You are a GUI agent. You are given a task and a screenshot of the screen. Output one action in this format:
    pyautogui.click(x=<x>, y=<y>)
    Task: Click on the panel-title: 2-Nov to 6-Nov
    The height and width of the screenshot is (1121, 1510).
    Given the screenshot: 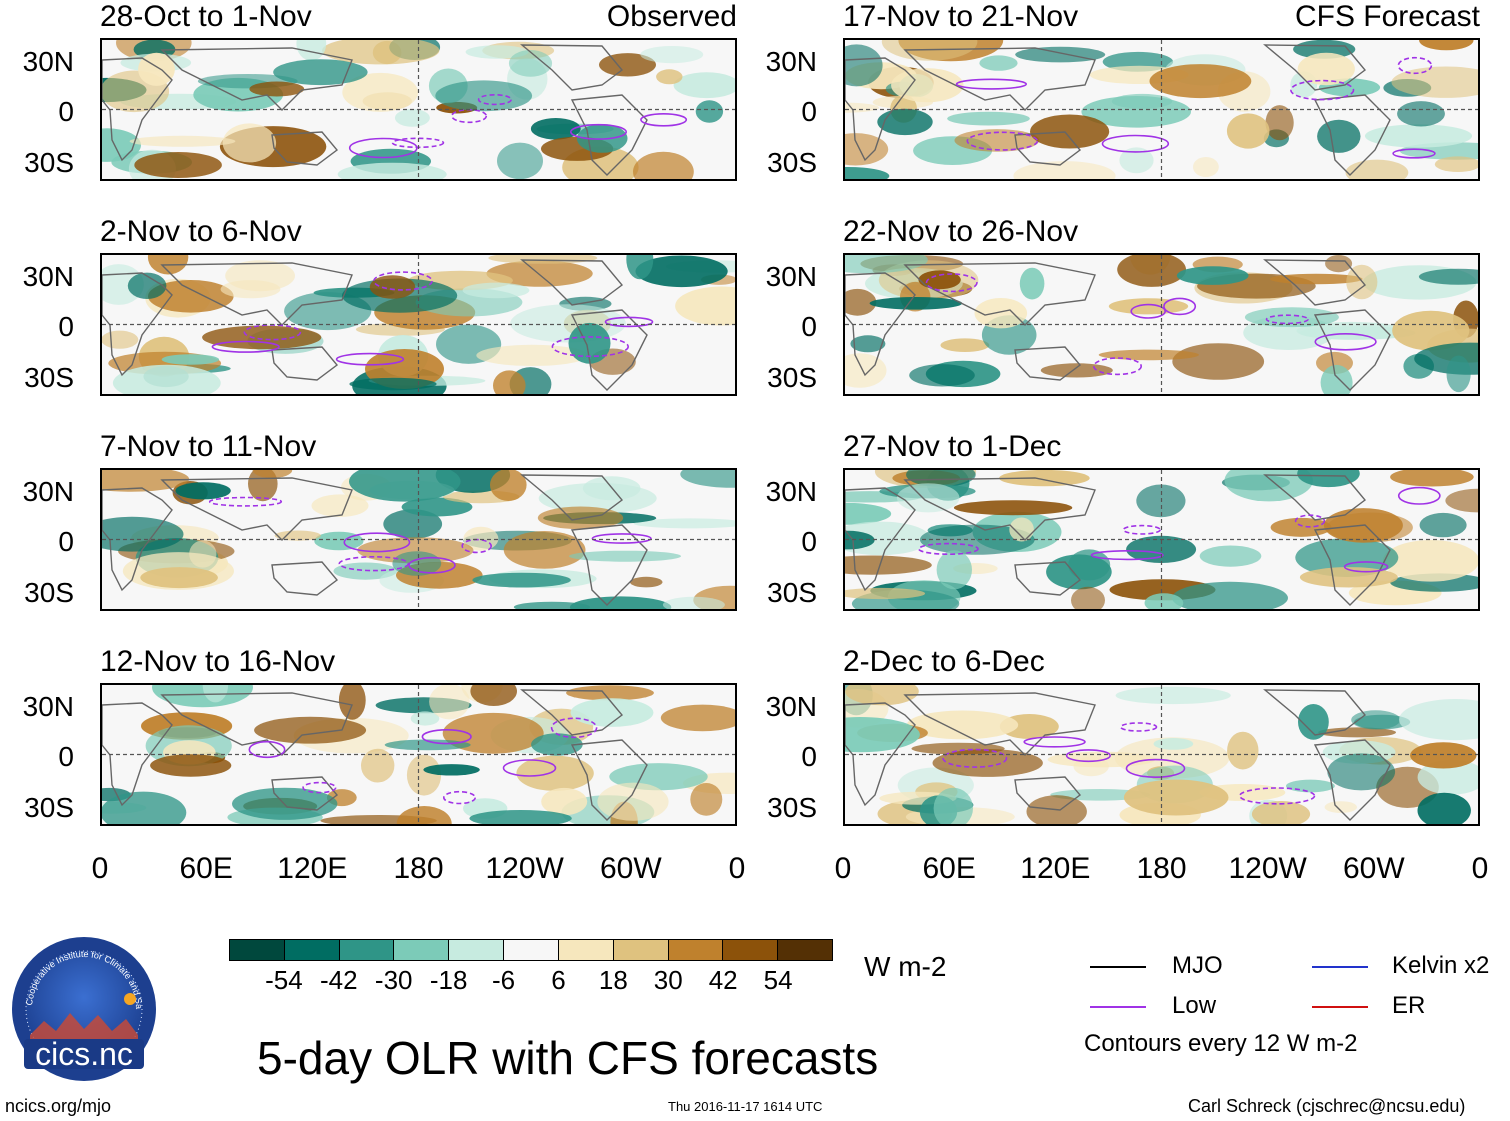 What is the action you would take?
    pyautogui.click(x=201, y=231)
    